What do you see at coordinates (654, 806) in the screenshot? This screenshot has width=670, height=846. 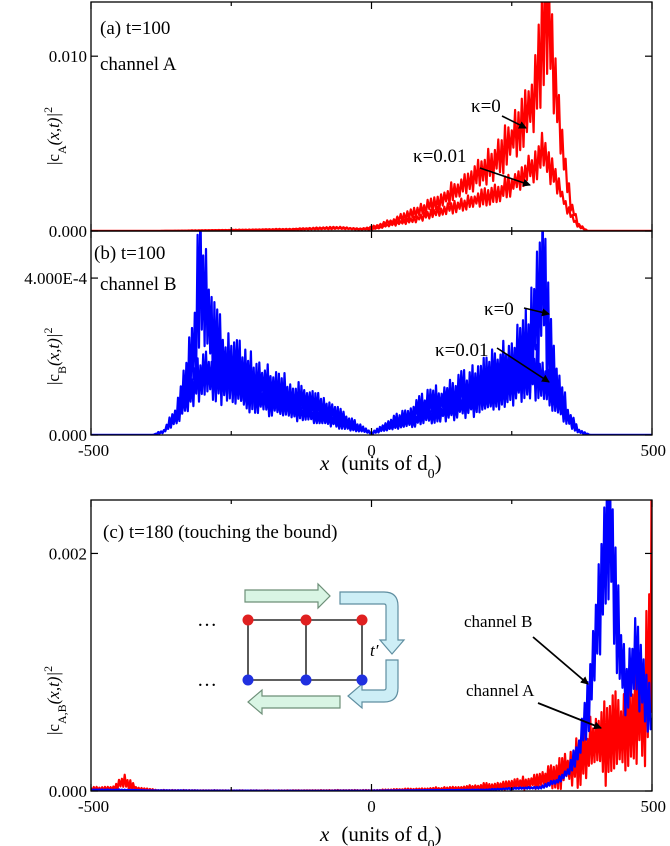 I see `panel-c-xtick-label: 500` at bounding box center [654, 806].